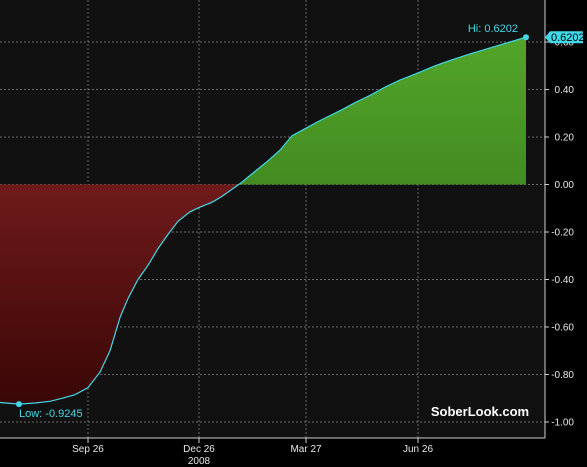 This screenshot has width=587, height=467. I want to click on x-tick-label: Jun 26, so click(418, 449).